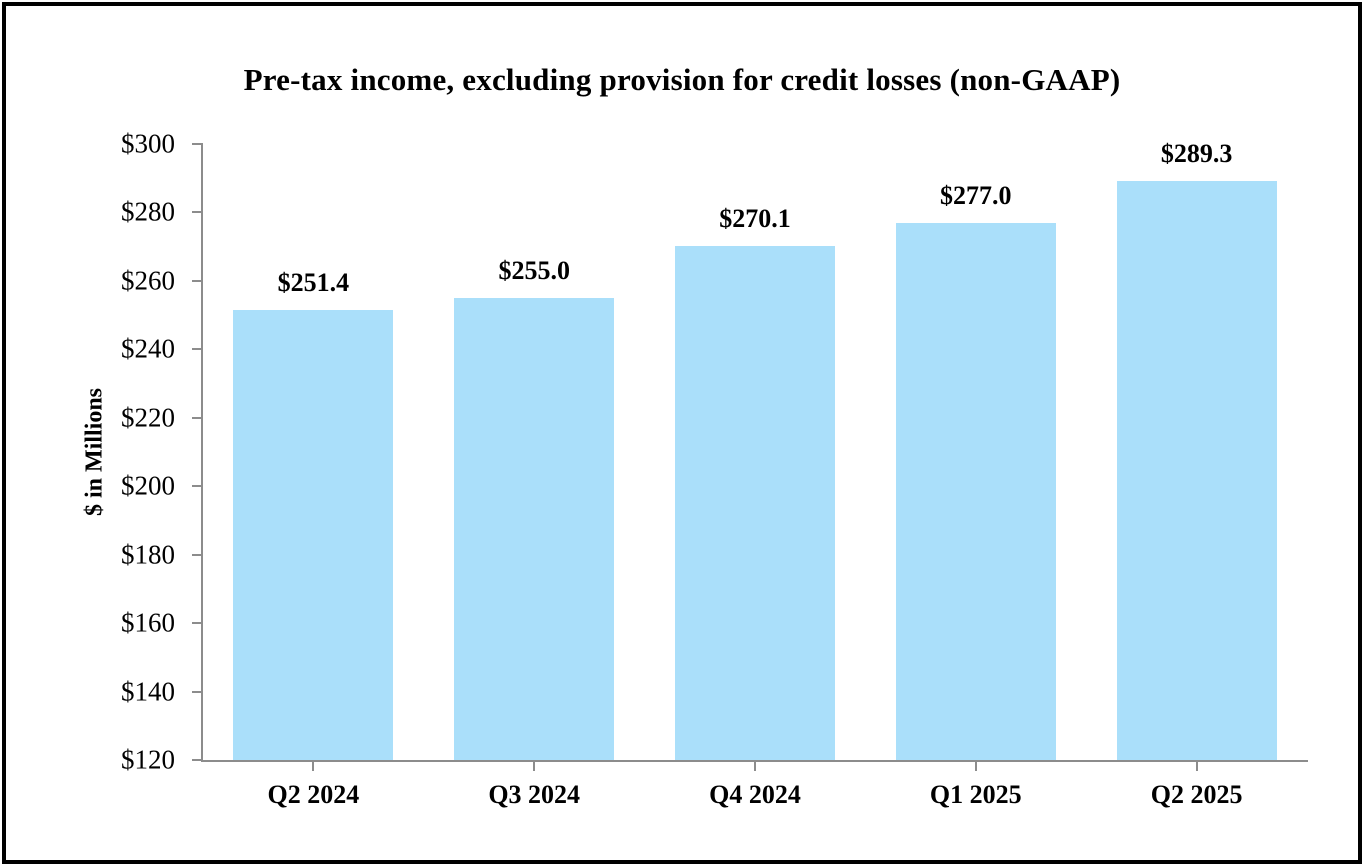 The height and width of the screenshot is (866, 1364). What do you see at coordinates (976, 195) in the screenshot?
I see `bar-value-label: $277.0` at bounding box center [976, 195].